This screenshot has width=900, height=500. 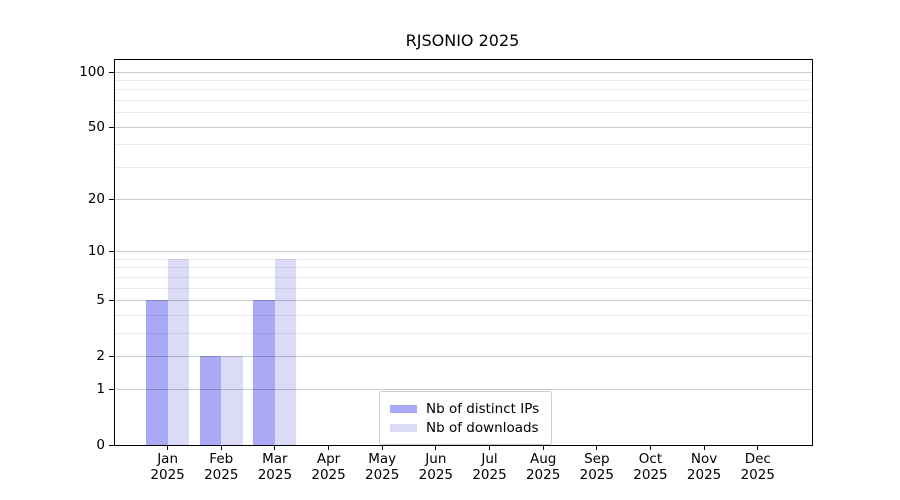 I want to click on x-tick-mark-aug, so click(x=543, y=447).